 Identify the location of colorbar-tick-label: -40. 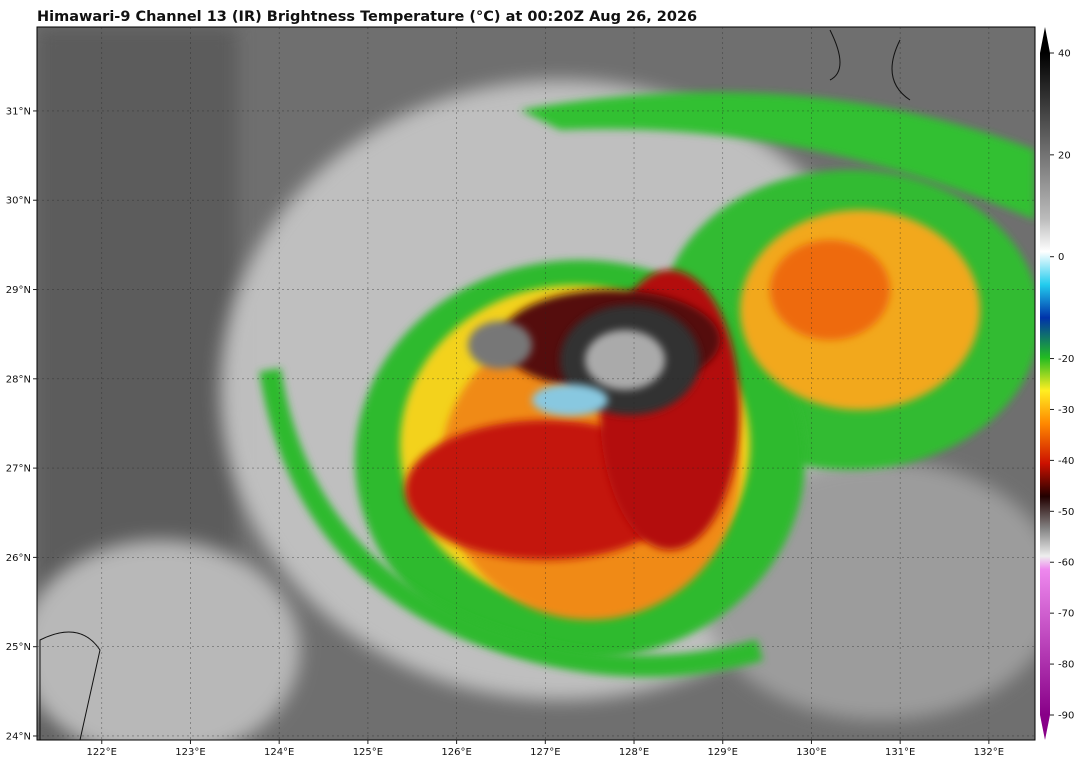
(1066, 461).